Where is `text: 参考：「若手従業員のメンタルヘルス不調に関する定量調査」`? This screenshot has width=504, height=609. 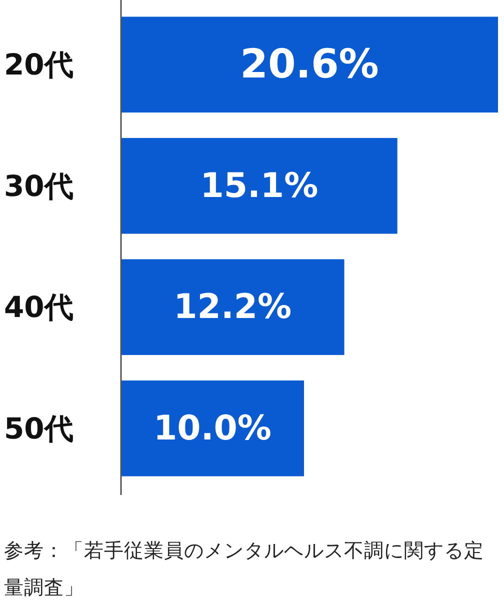 text: 参考：「若手従業員のメンタルヘルス不調に関する定量調査」 is located at coordinates (244, 569).